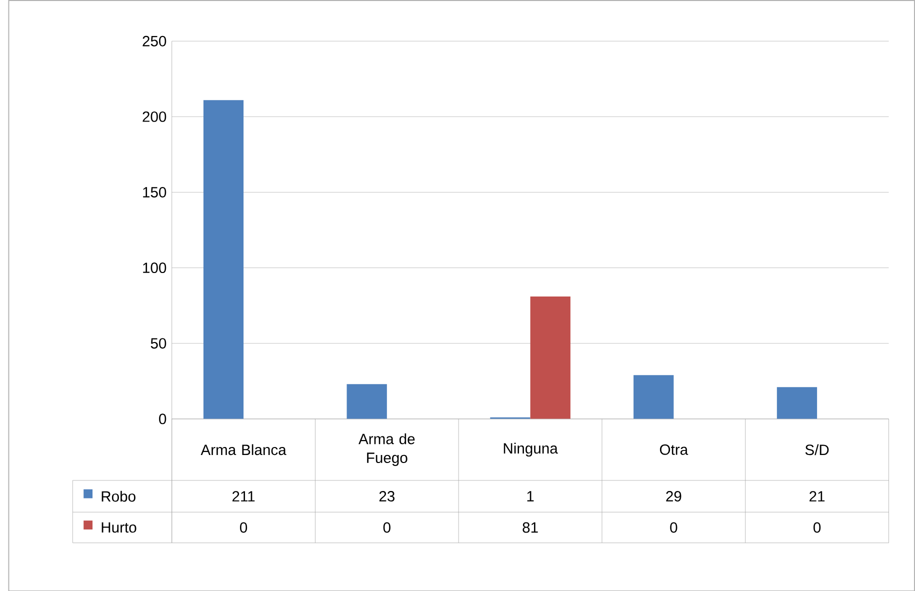 Image resolution: width=915 pixels, height=591 pixels. What do you see at coordinates (530, 527) in the screenshot?
I see `data-label: 81` at bounding box center [530, 527].